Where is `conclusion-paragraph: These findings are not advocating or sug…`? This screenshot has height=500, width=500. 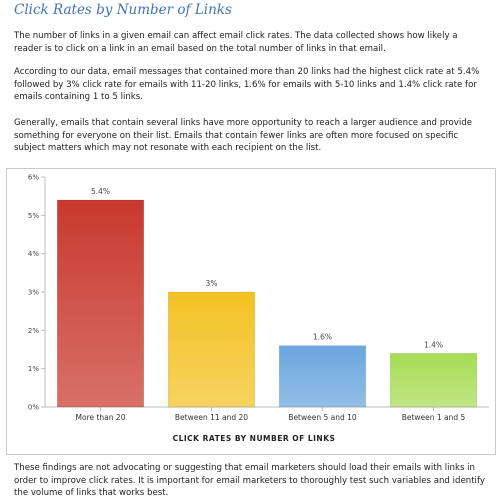
conclusion-paragraph: These findings are not advocating or sug… is located at coordinates (249, 481).